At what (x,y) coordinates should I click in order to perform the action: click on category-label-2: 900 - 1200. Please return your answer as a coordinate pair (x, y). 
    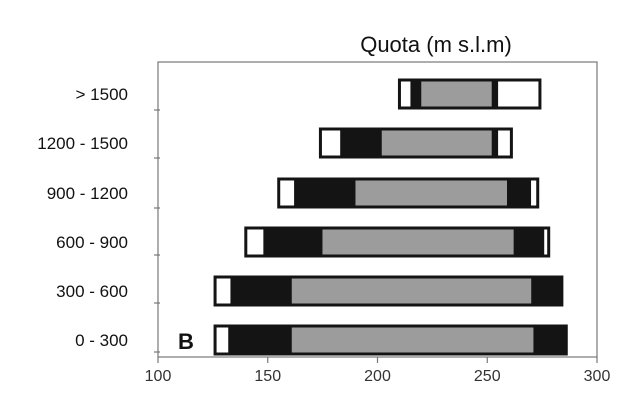
    Looking at the image, I should click on (87, 193).